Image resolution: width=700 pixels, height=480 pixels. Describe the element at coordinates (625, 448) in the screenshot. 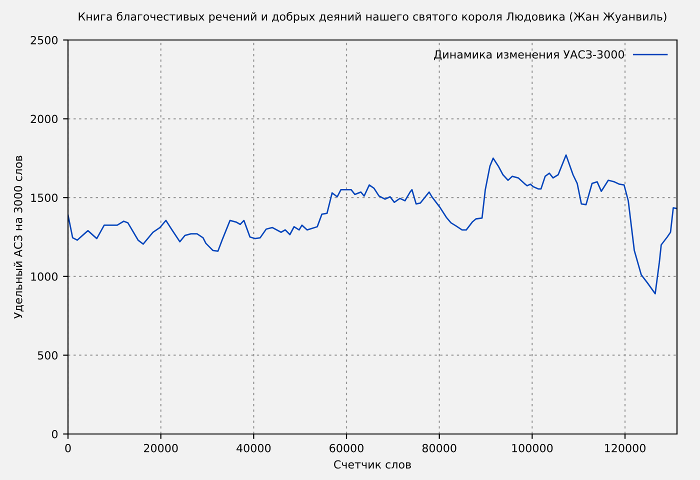

I see `x-tick-label: 120000` at that location.